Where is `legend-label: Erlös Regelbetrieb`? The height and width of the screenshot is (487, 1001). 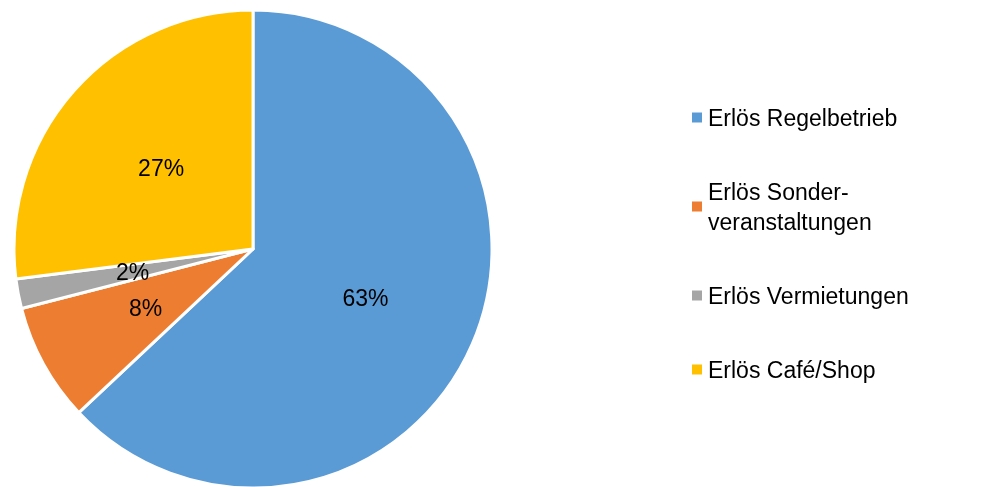
legend-label: Erlös Regelbetrieb is located at coordinates (803, 117).